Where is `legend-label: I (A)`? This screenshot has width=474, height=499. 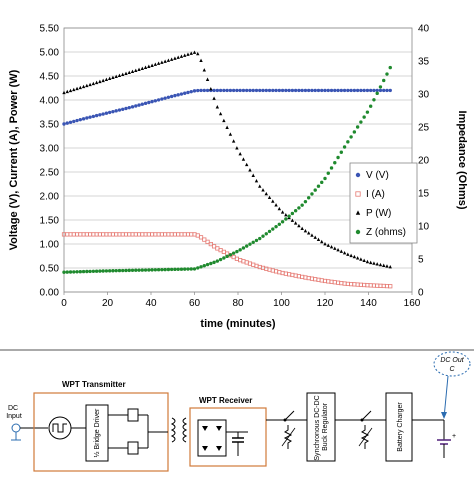
legend-label: I (A) is located at coordinates (375, 194).